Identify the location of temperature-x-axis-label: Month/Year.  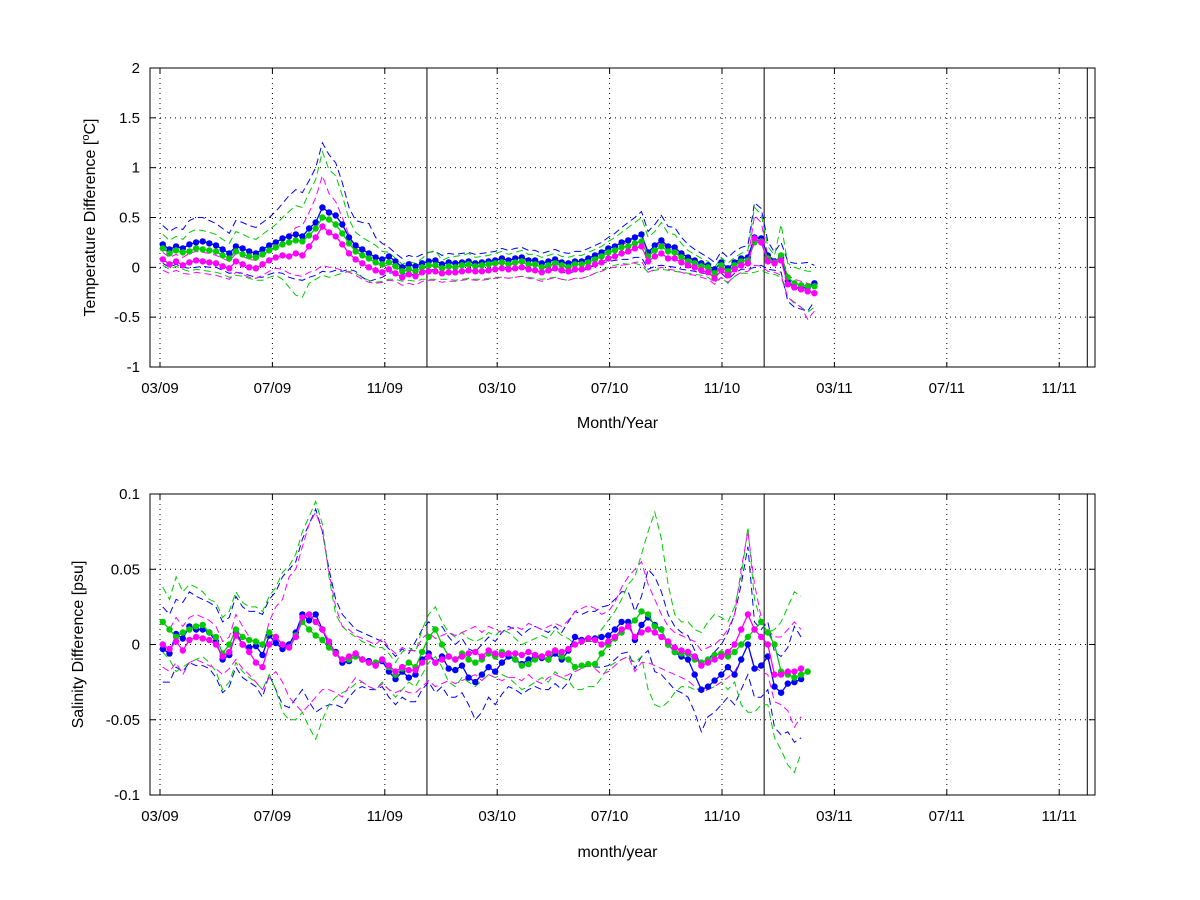
(618, 423).